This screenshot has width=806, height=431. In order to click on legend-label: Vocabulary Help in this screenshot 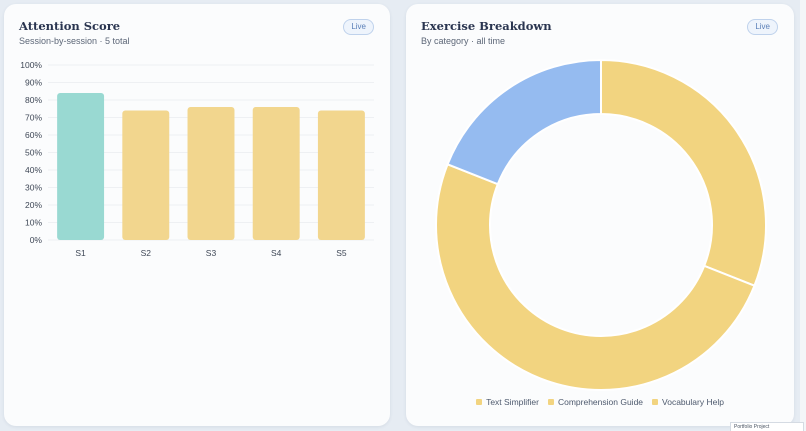, I will do `click(693, 402)`.